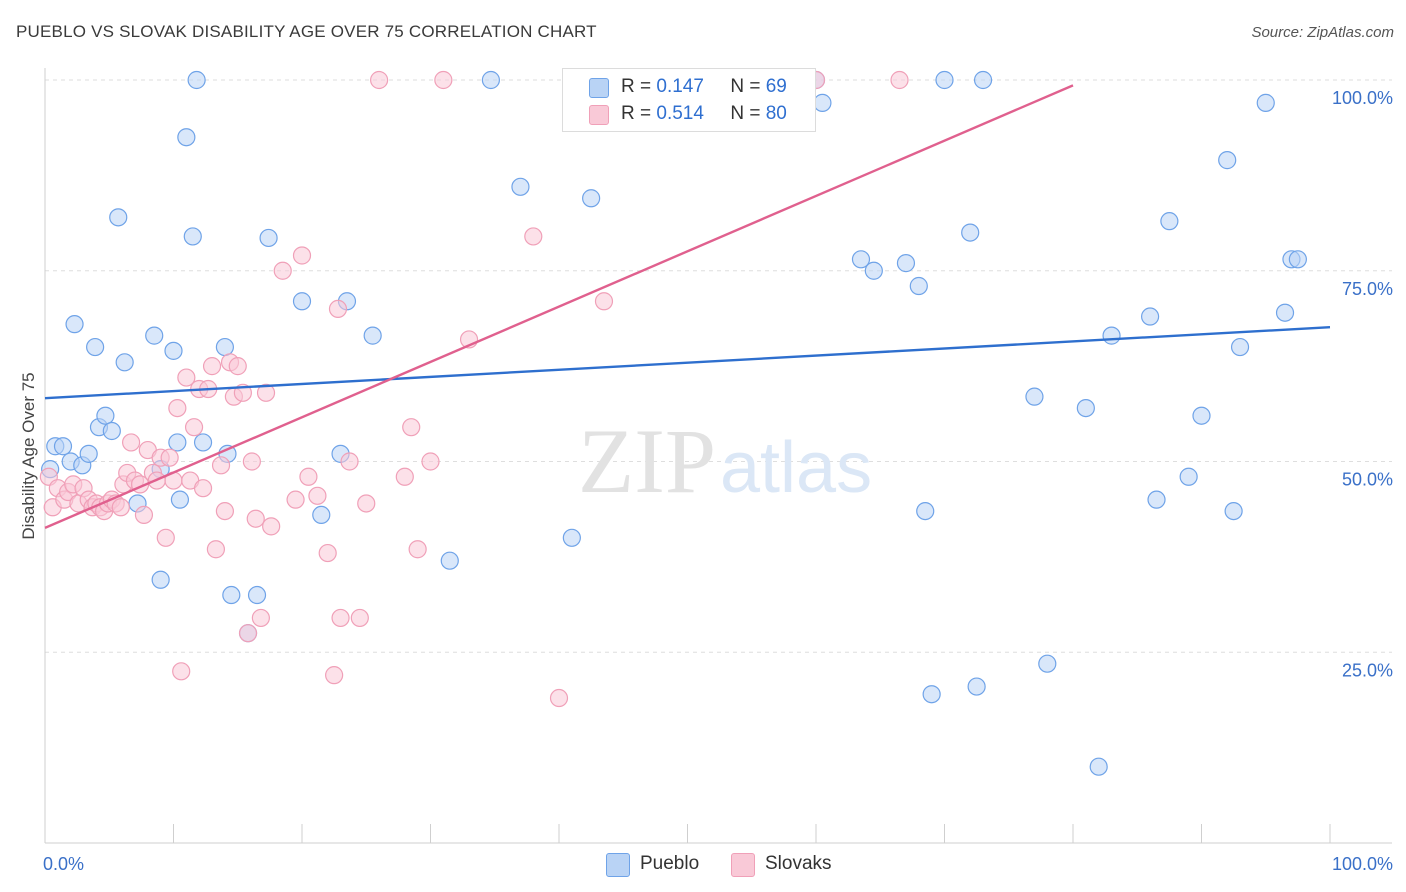  Describe the element at coordinates (796, 468) in the screenshot. I see `watermark-atlas: atlas` at that location.